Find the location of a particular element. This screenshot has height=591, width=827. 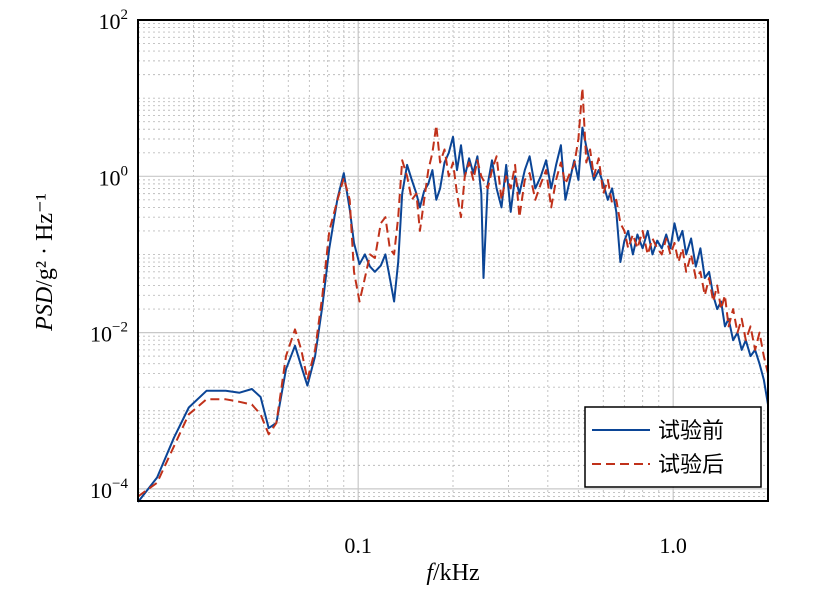

x-tick-label: 1.0 is located at coordinates (673, 545).